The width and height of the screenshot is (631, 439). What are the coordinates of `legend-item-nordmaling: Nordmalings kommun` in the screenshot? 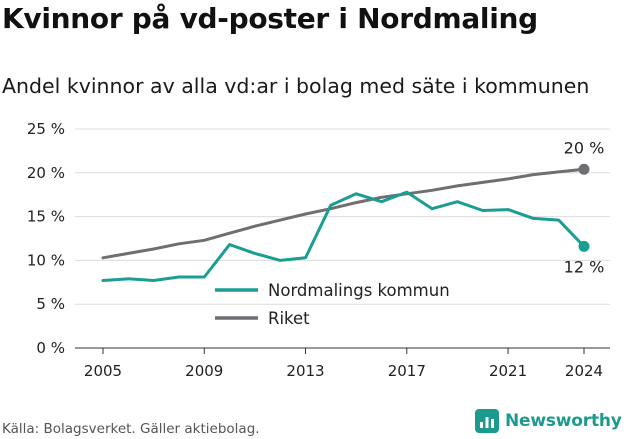 It's located at (332, 290).